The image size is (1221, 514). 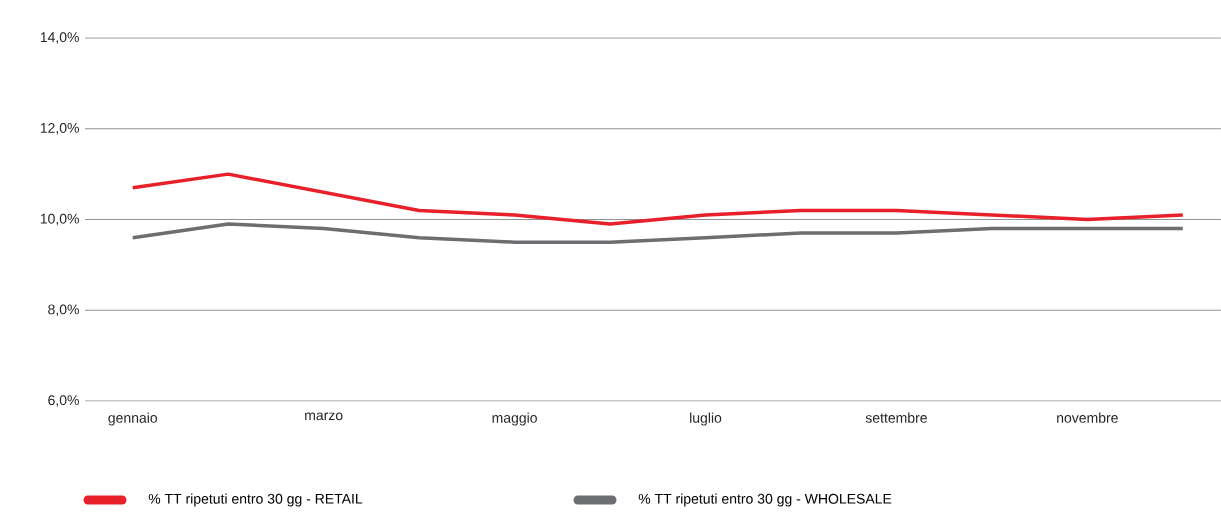 I want to click on x-tick-label: novembre, so click(x=1087, y=417).